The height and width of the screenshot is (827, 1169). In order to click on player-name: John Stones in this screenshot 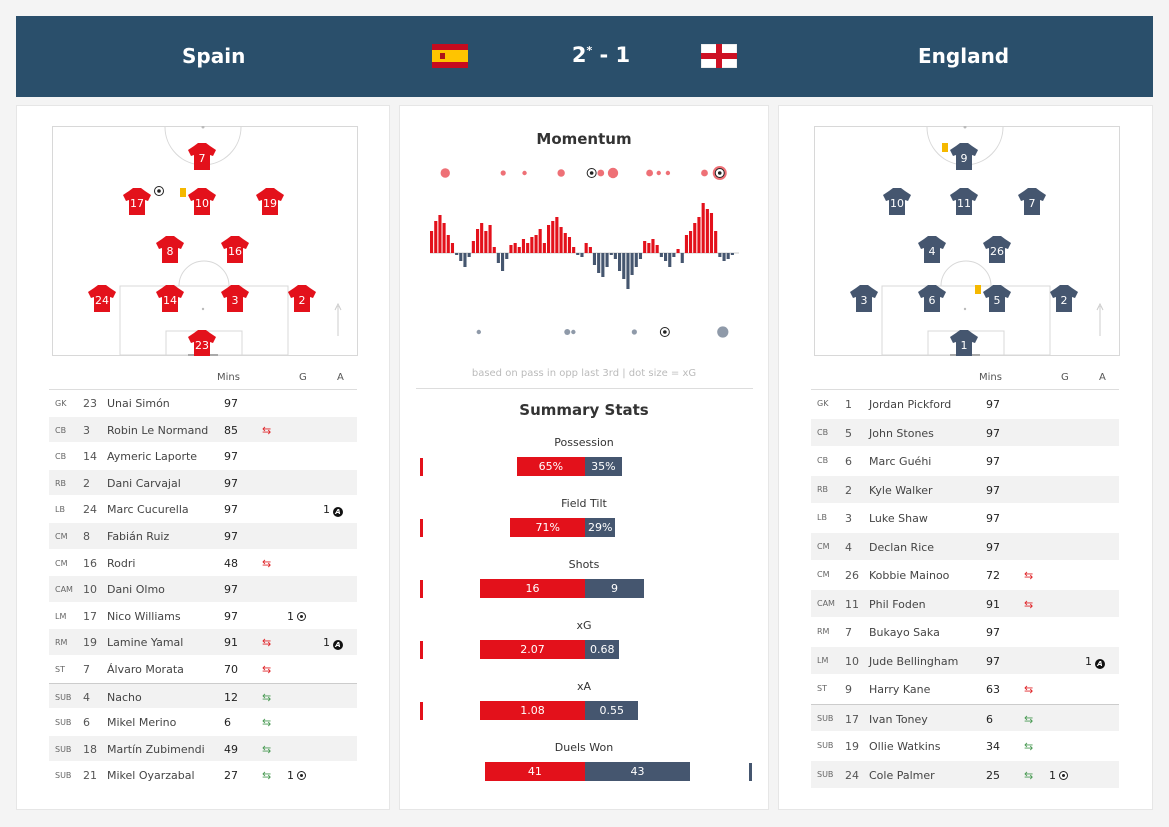, I will do `click(901, 433)`.